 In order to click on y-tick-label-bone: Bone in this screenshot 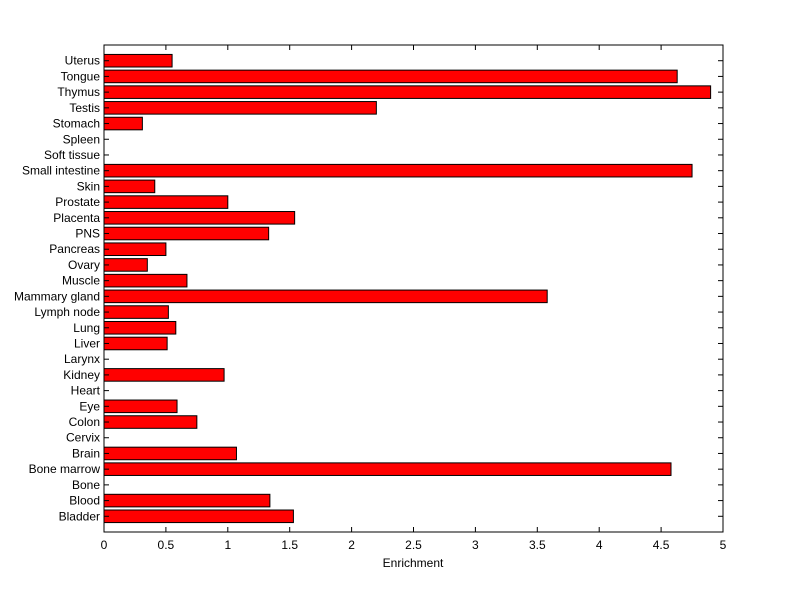, I will do `click(86, 485)`.